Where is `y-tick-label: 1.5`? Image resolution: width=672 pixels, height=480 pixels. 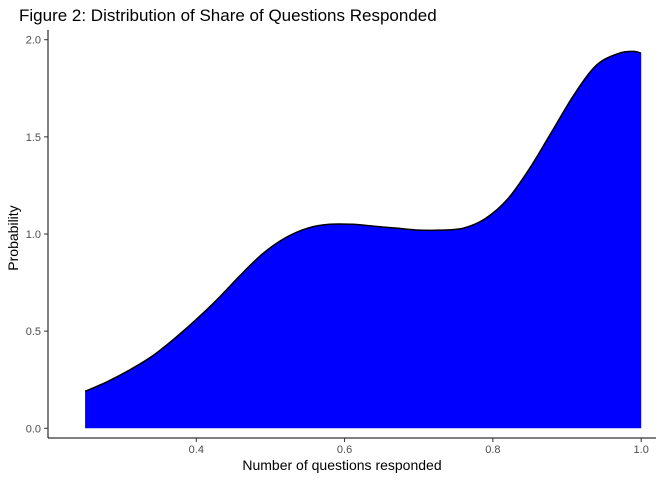 y-tick-label: 1.5 is located at coordinates (33, 138).